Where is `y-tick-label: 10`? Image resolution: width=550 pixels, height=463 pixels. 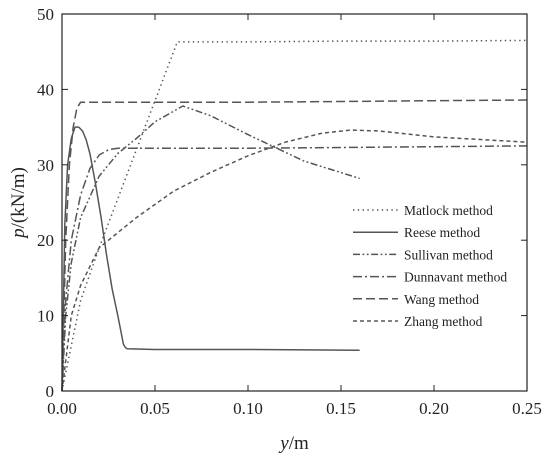
y-tick-label: 10 is located at coordinates (45, 316).